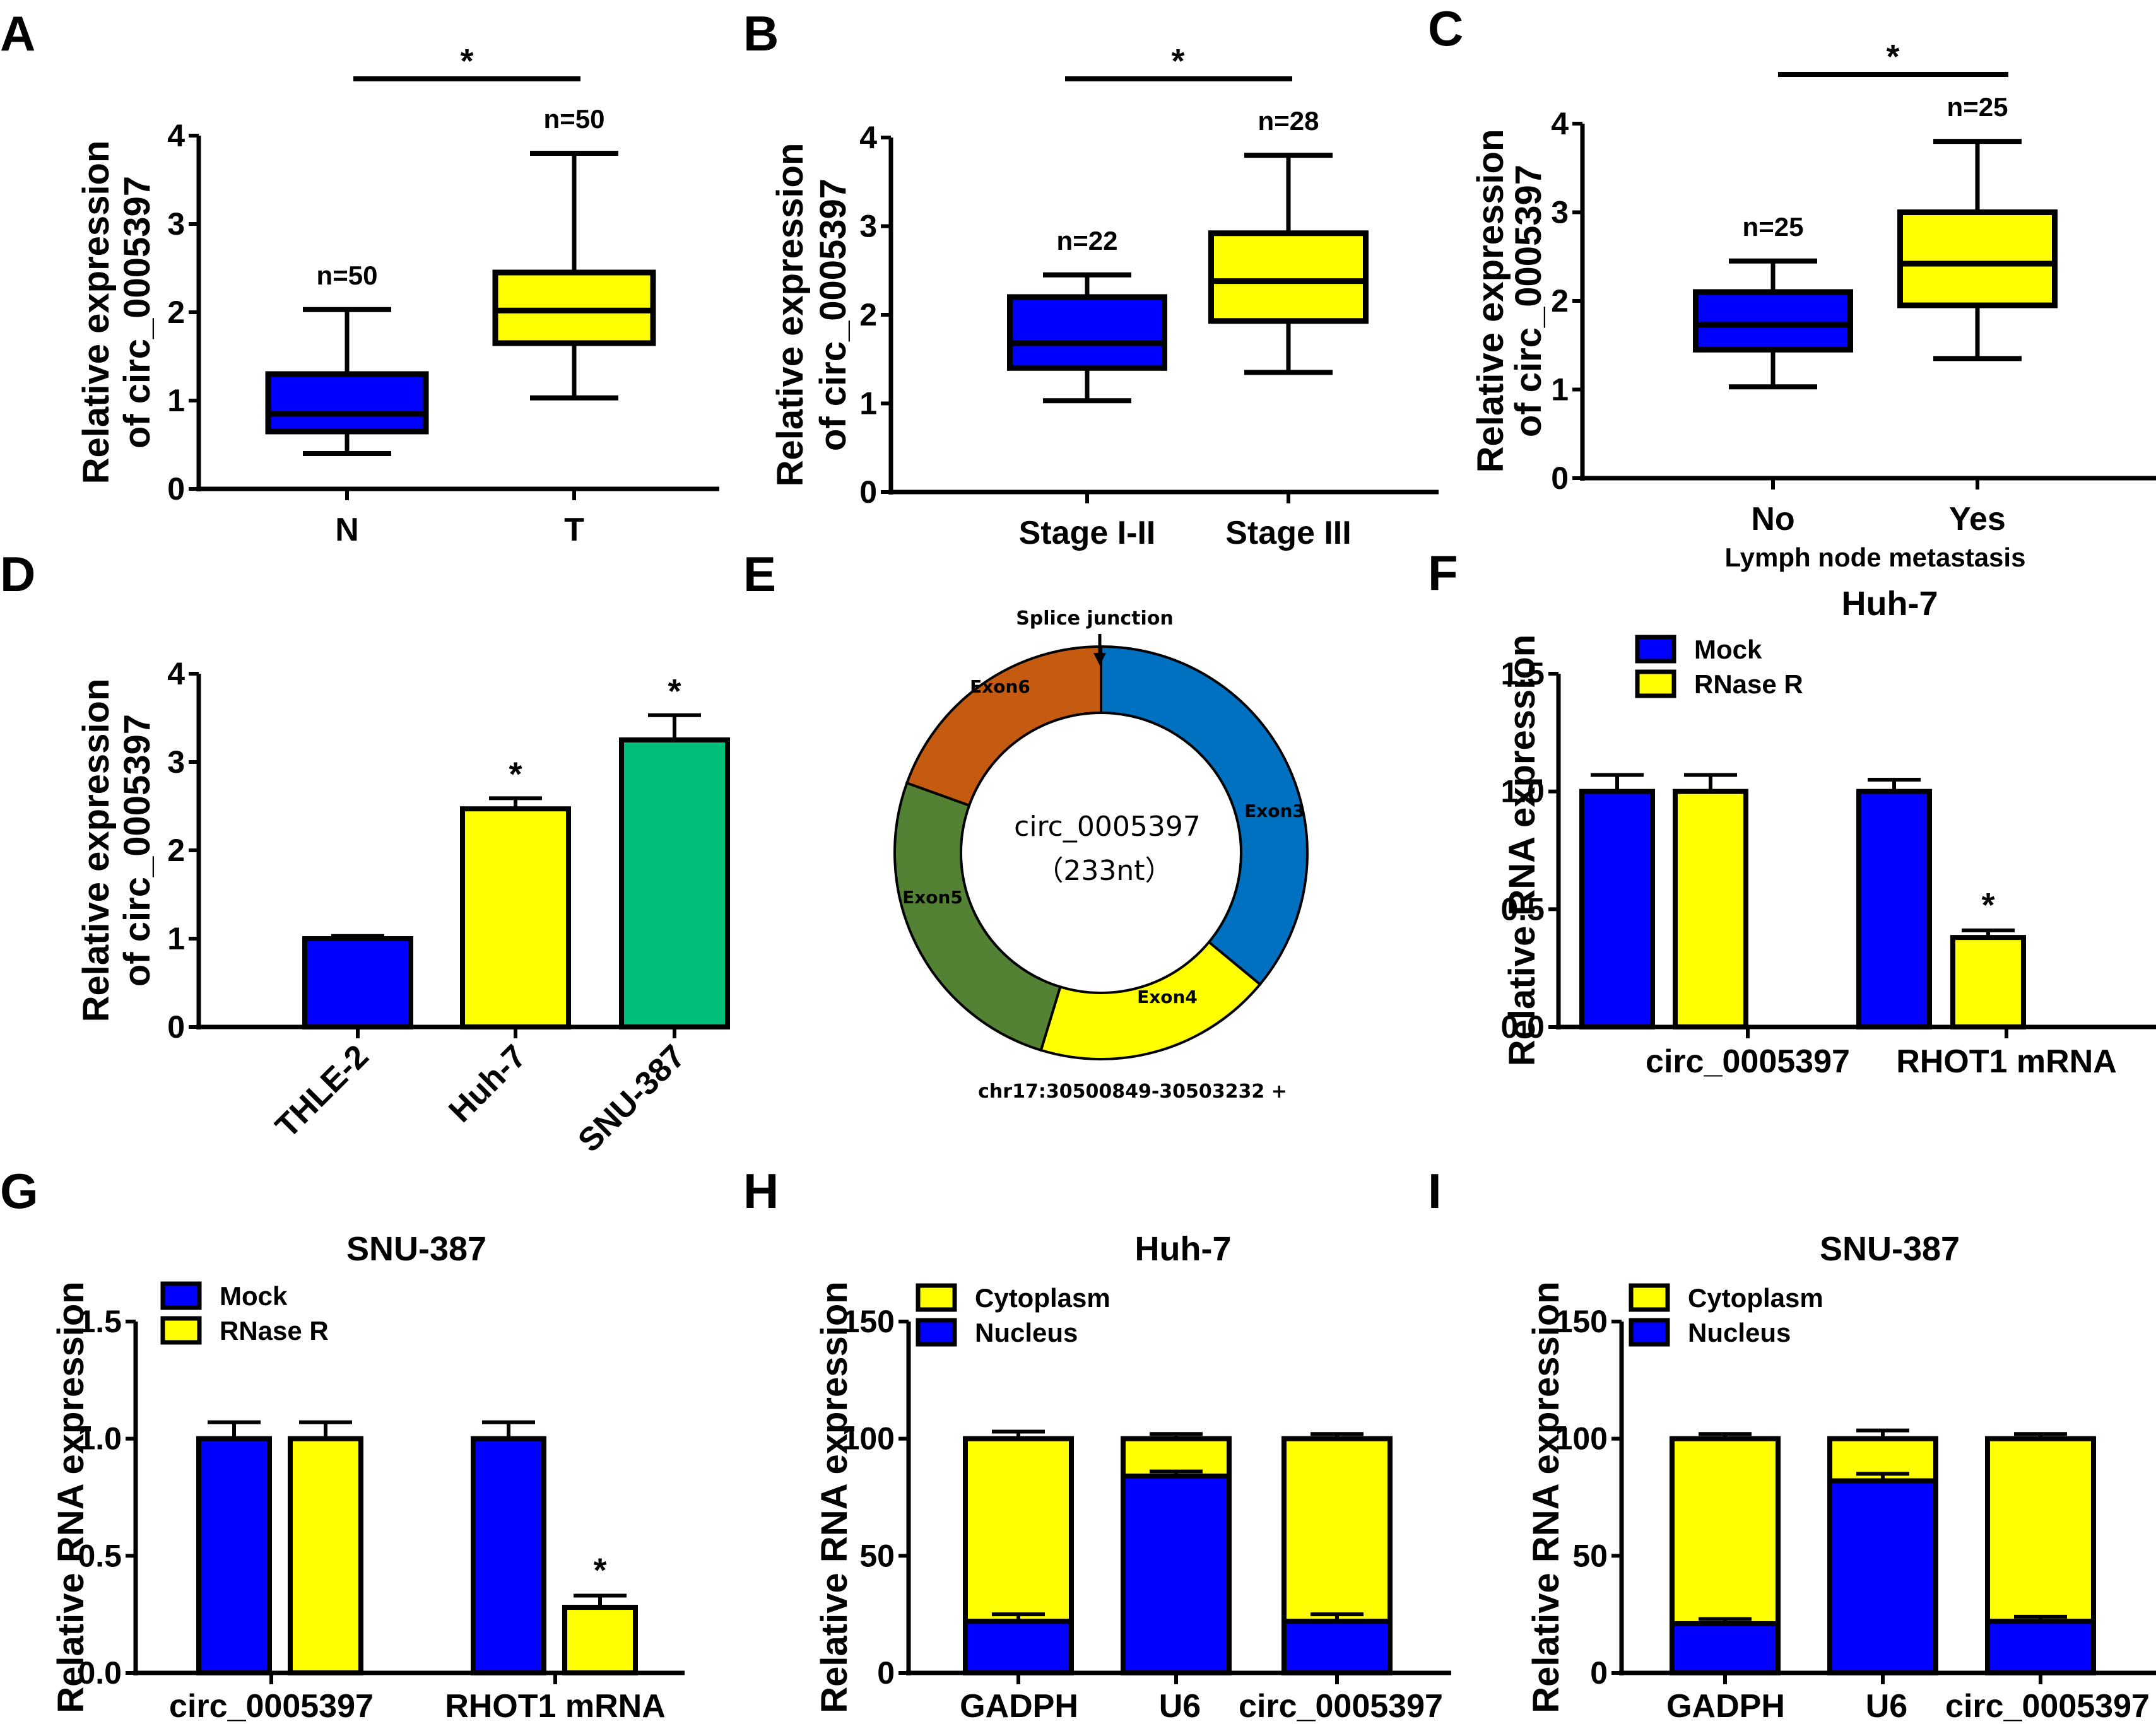 The image size is (2156, 1724). Describe the element at coordinates (322, 1091) in the screenshot. I see `x-tick-label: THLE-2` at that location.